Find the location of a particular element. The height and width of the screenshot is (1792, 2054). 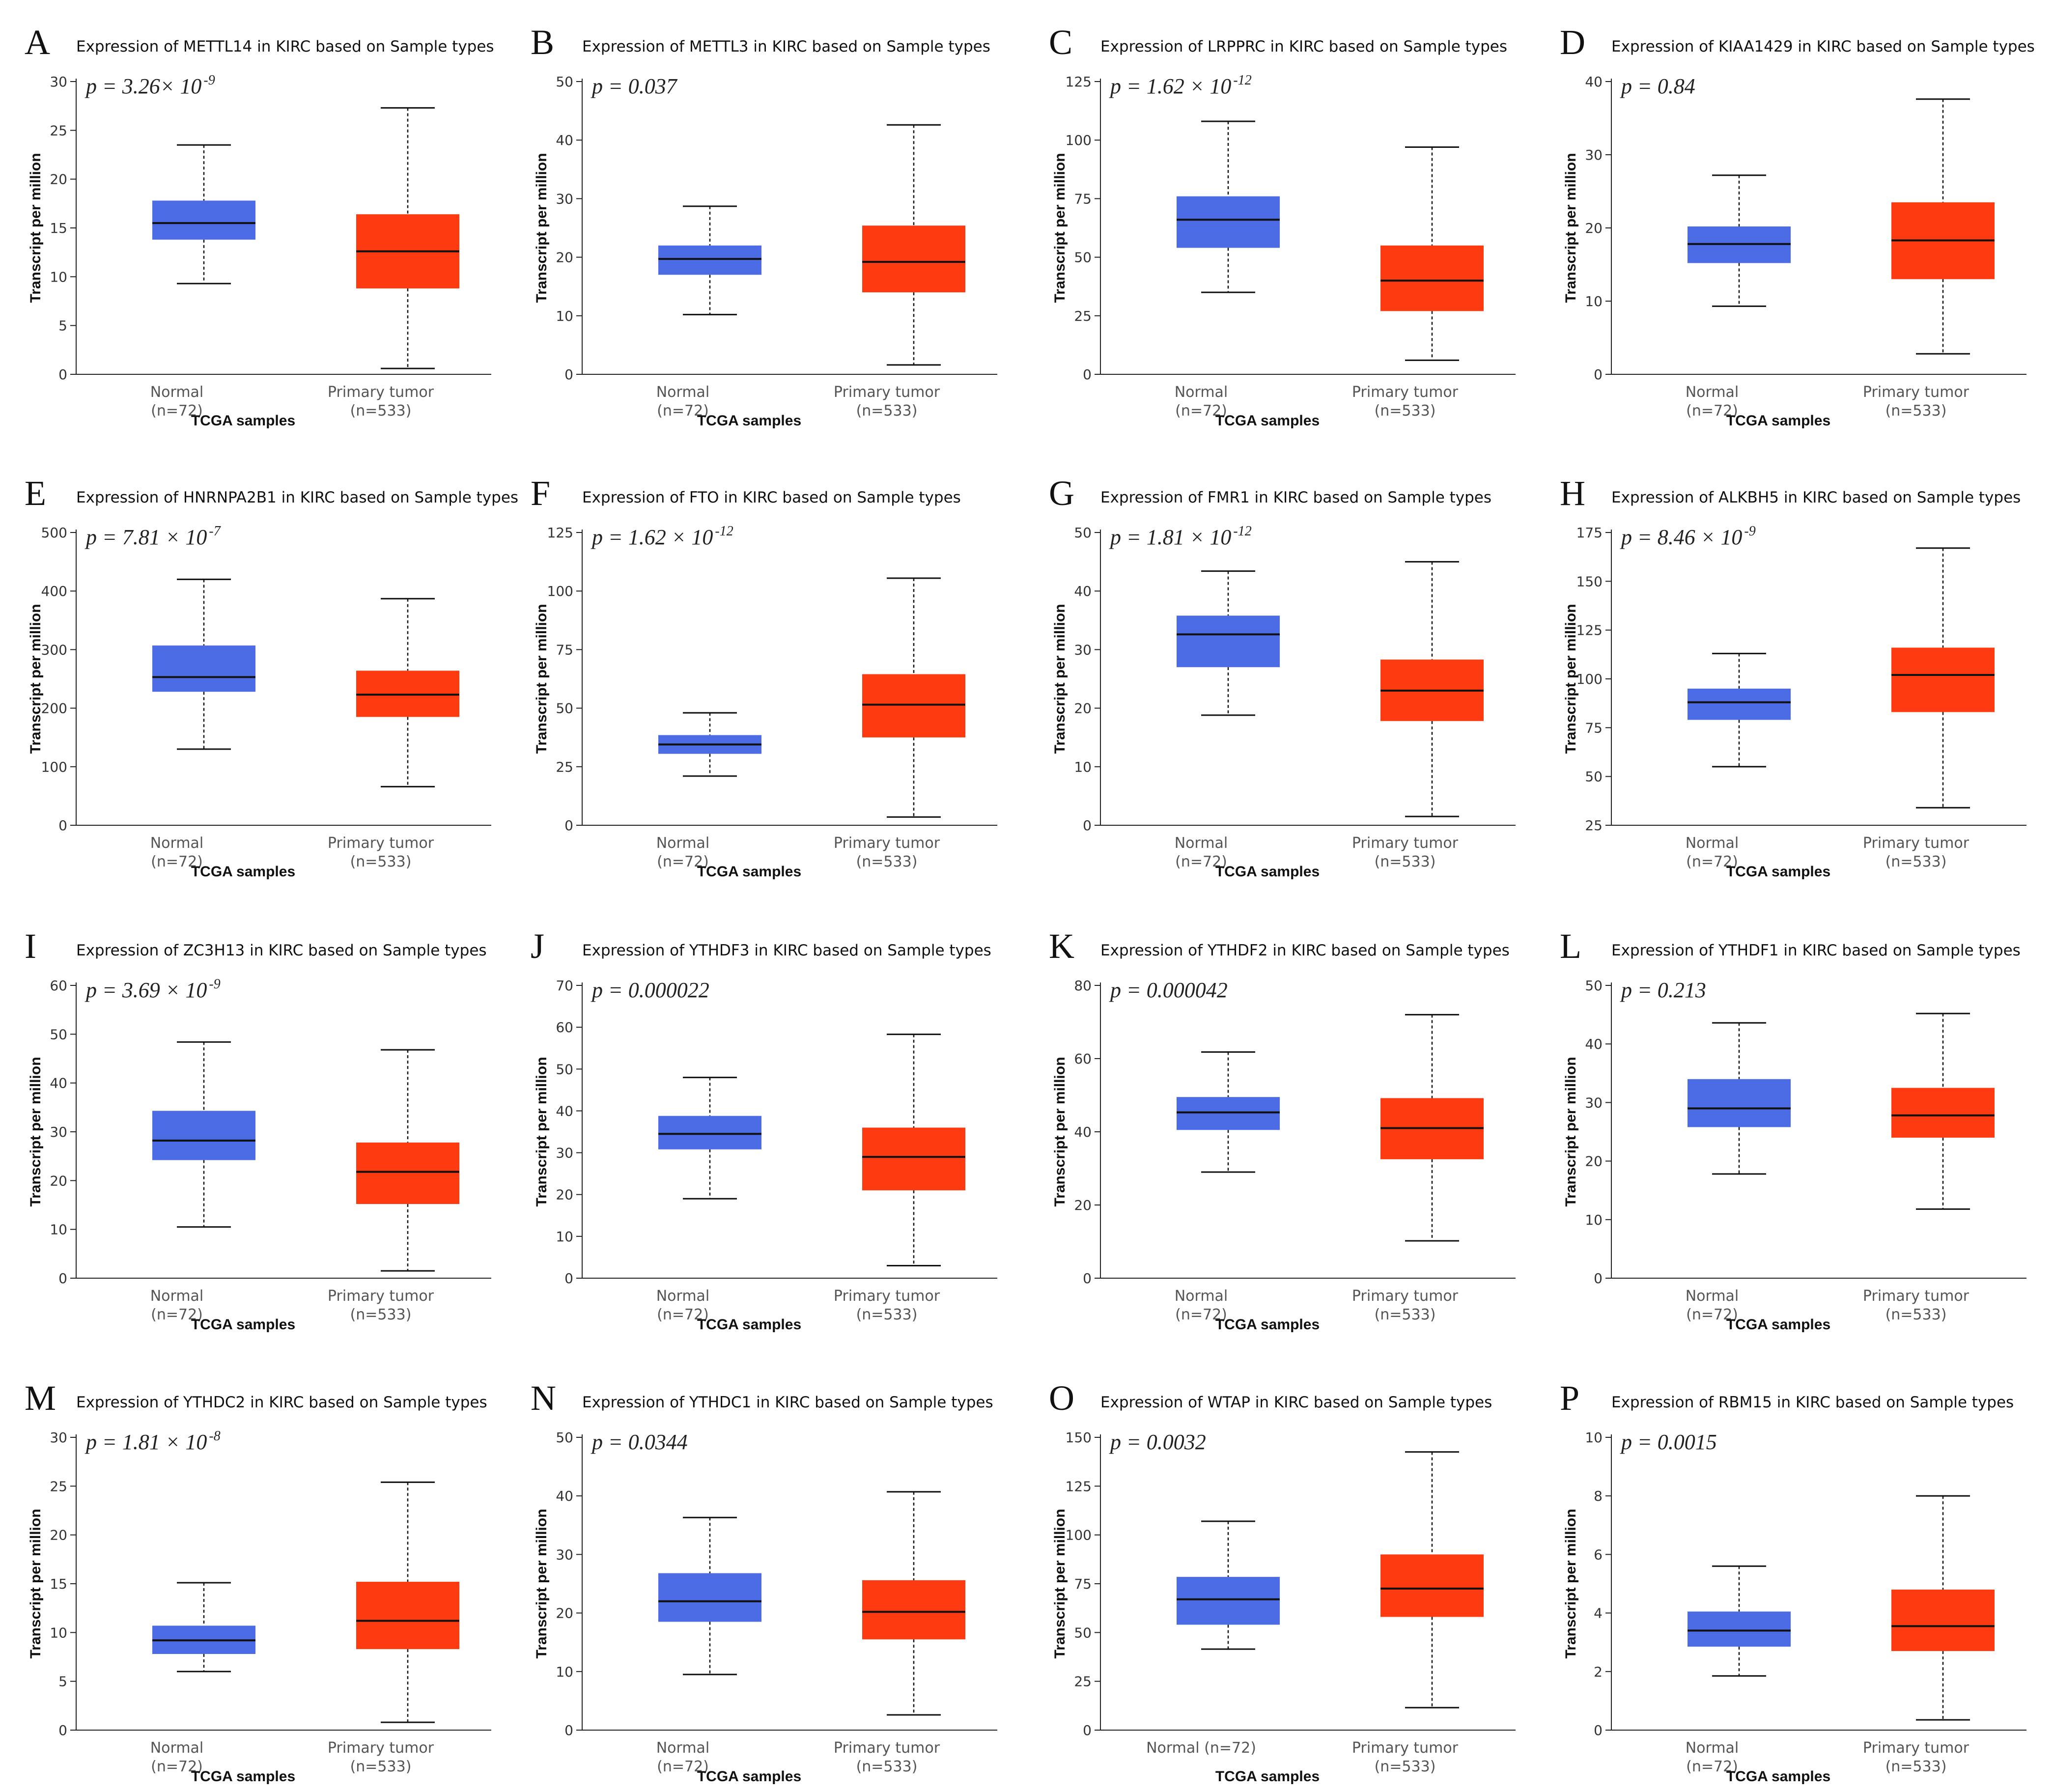

panel-letter: M is located at coordinates (40, 1398).